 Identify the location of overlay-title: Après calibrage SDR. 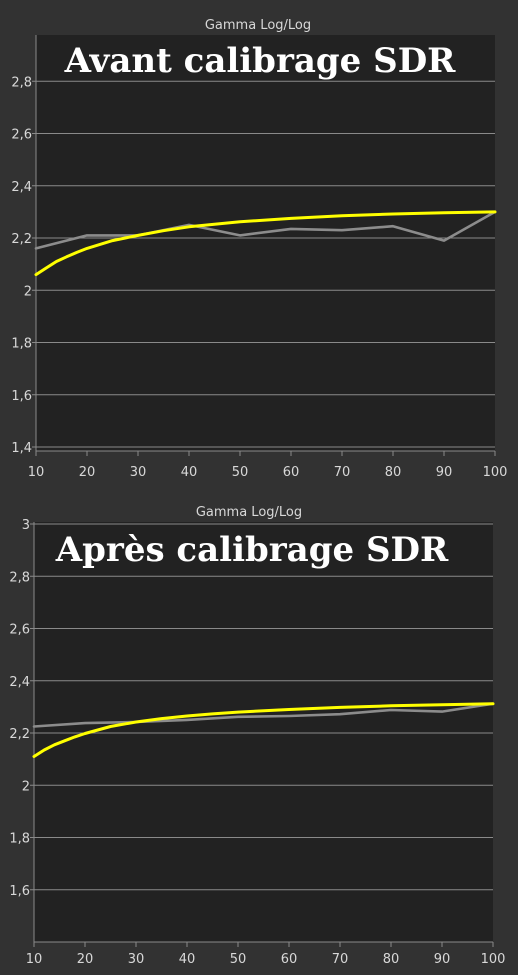
(252, 550).